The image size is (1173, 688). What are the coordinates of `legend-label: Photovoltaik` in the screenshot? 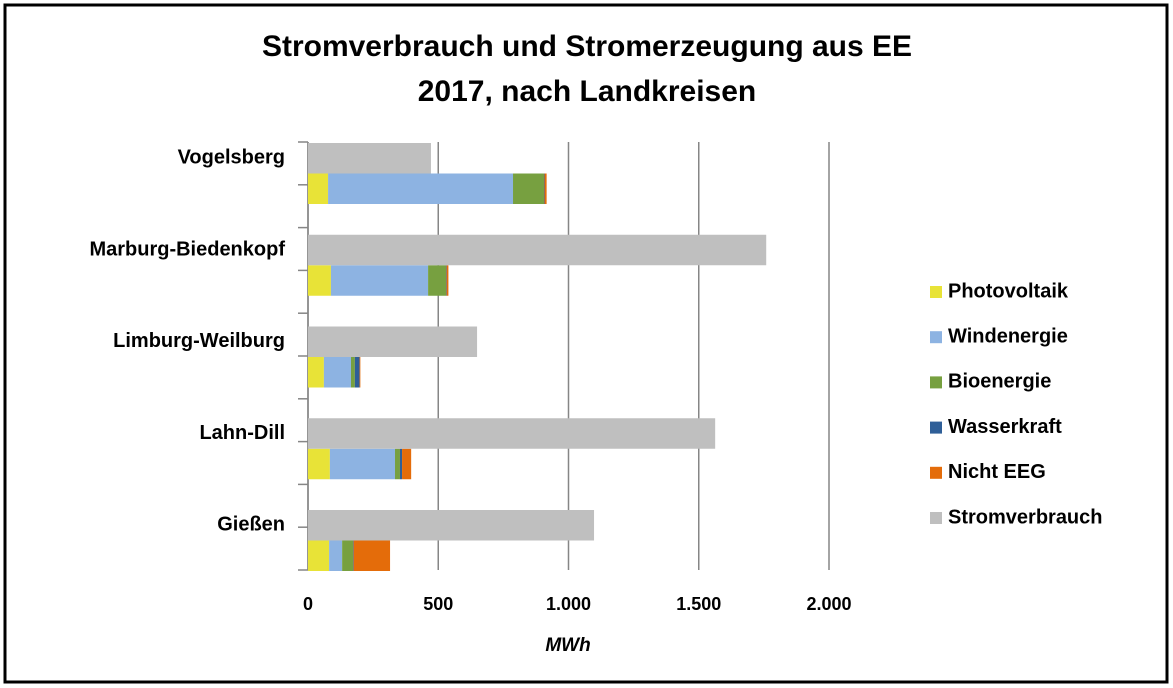 It's located at (1008, 291).